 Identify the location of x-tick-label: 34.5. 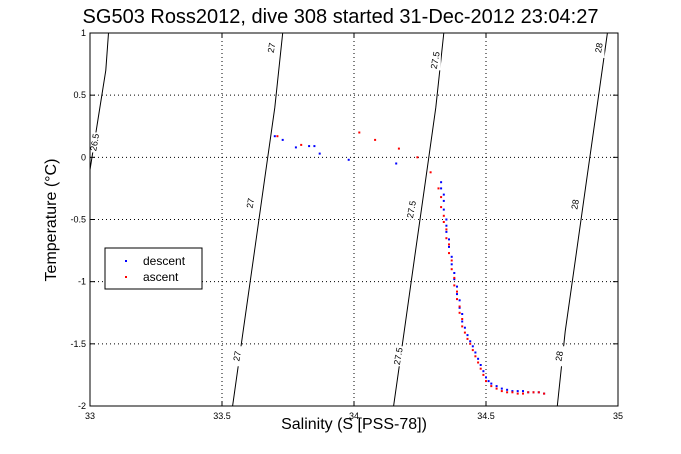
(486, 416).